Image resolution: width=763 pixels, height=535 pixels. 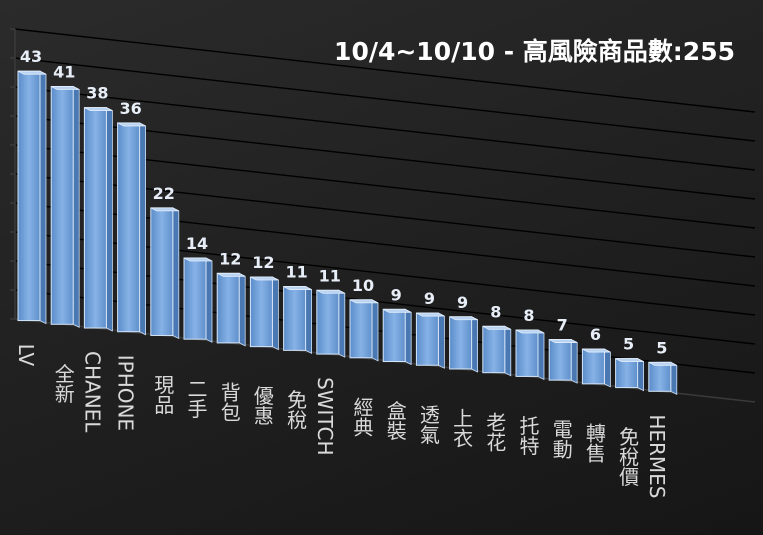 What do you see at coordinates (362, 416) in the screenshot?
I see `category-label: 經典` at bounding box center [362, 416].